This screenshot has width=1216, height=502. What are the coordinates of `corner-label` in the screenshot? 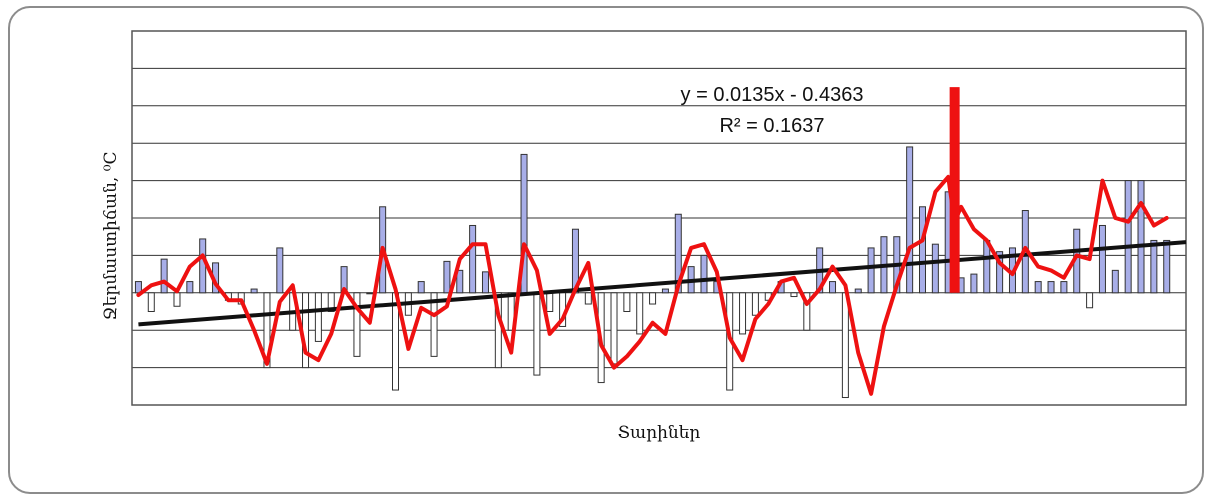 It's located at (1155, 5).